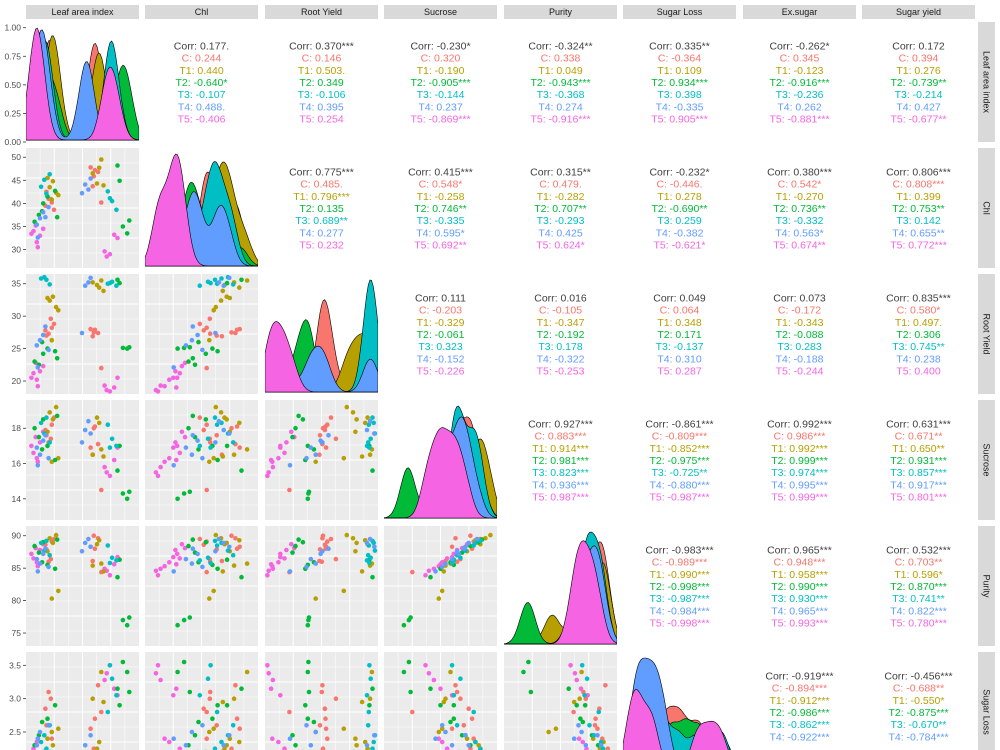  I want to click on corr-label-chl-leaf-area-index-t5: T5: -0.406, so click(202, 120).